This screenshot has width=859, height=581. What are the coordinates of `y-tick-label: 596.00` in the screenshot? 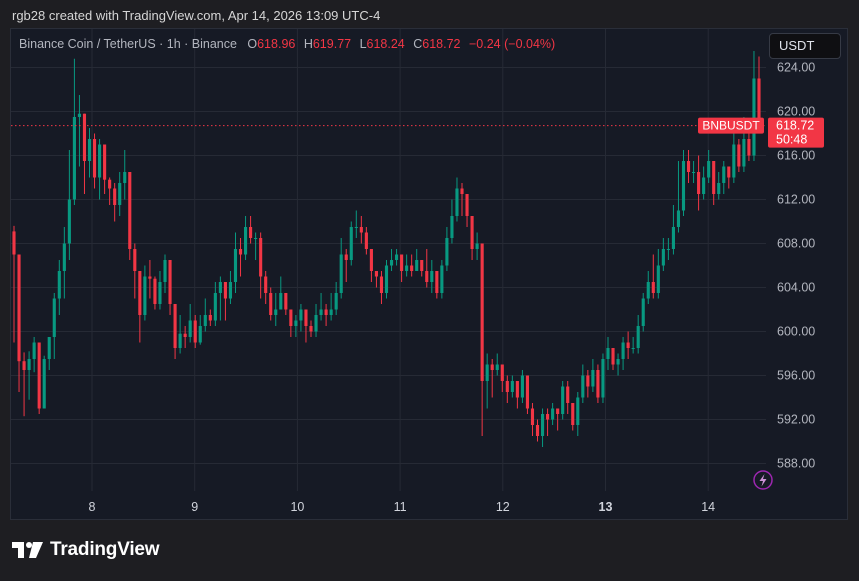 It's located at (796, 376).